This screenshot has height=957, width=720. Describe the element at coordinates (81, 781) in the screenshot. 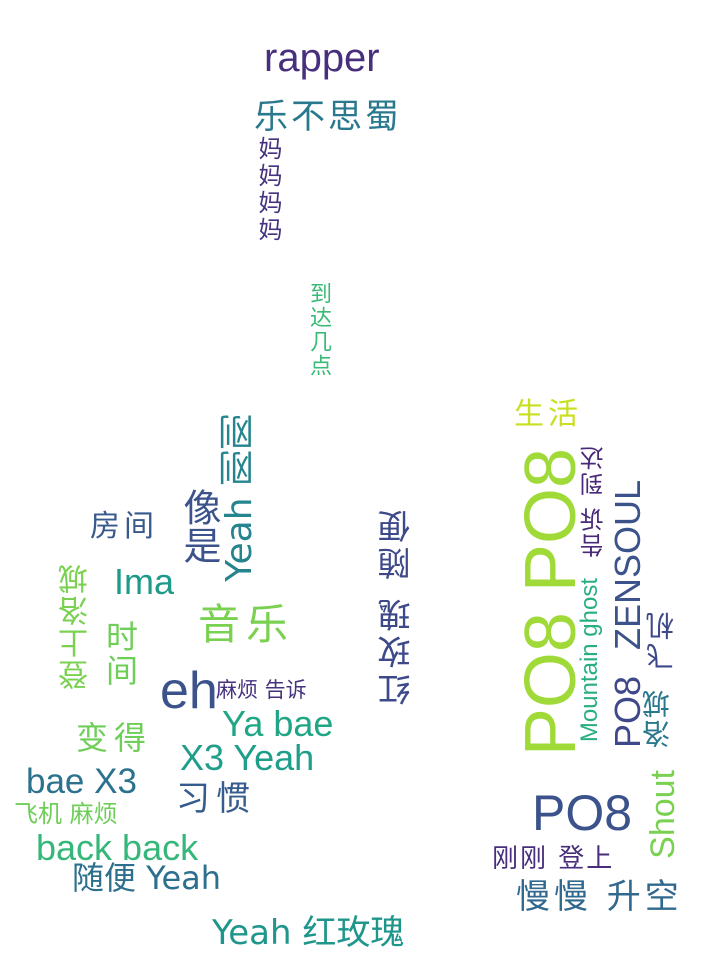

I see `word-bae-x3: bae X3` at that location.